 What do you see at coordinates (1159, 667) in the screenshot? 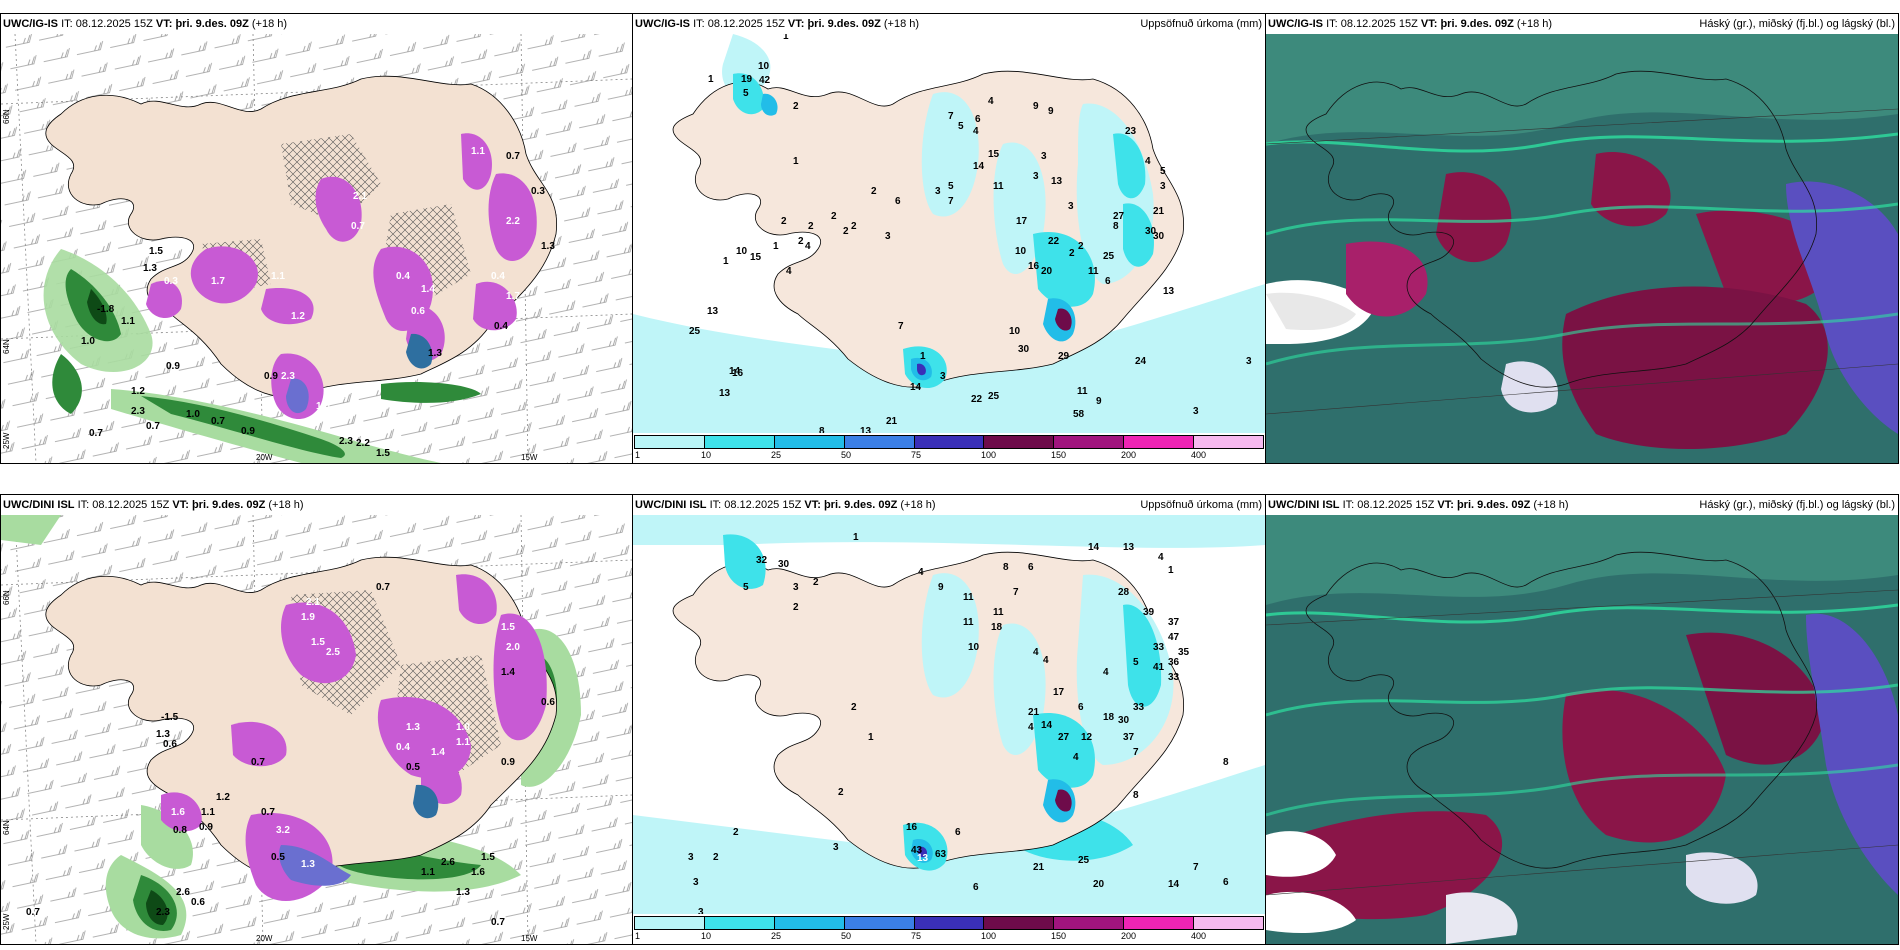
I see `precip-label: 41` at bounding box center [1159, 667].